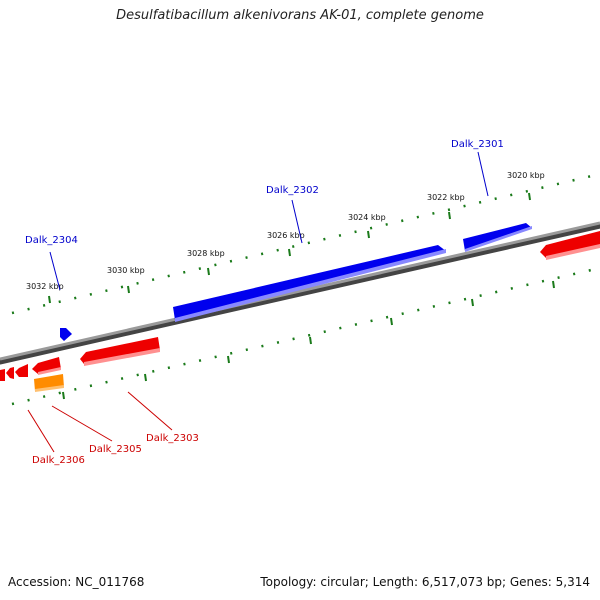  Describe the element at coordinates (477, 144) in the screenshot. I see `gene-label-dalk-2301: Dalk_2301` at that location.